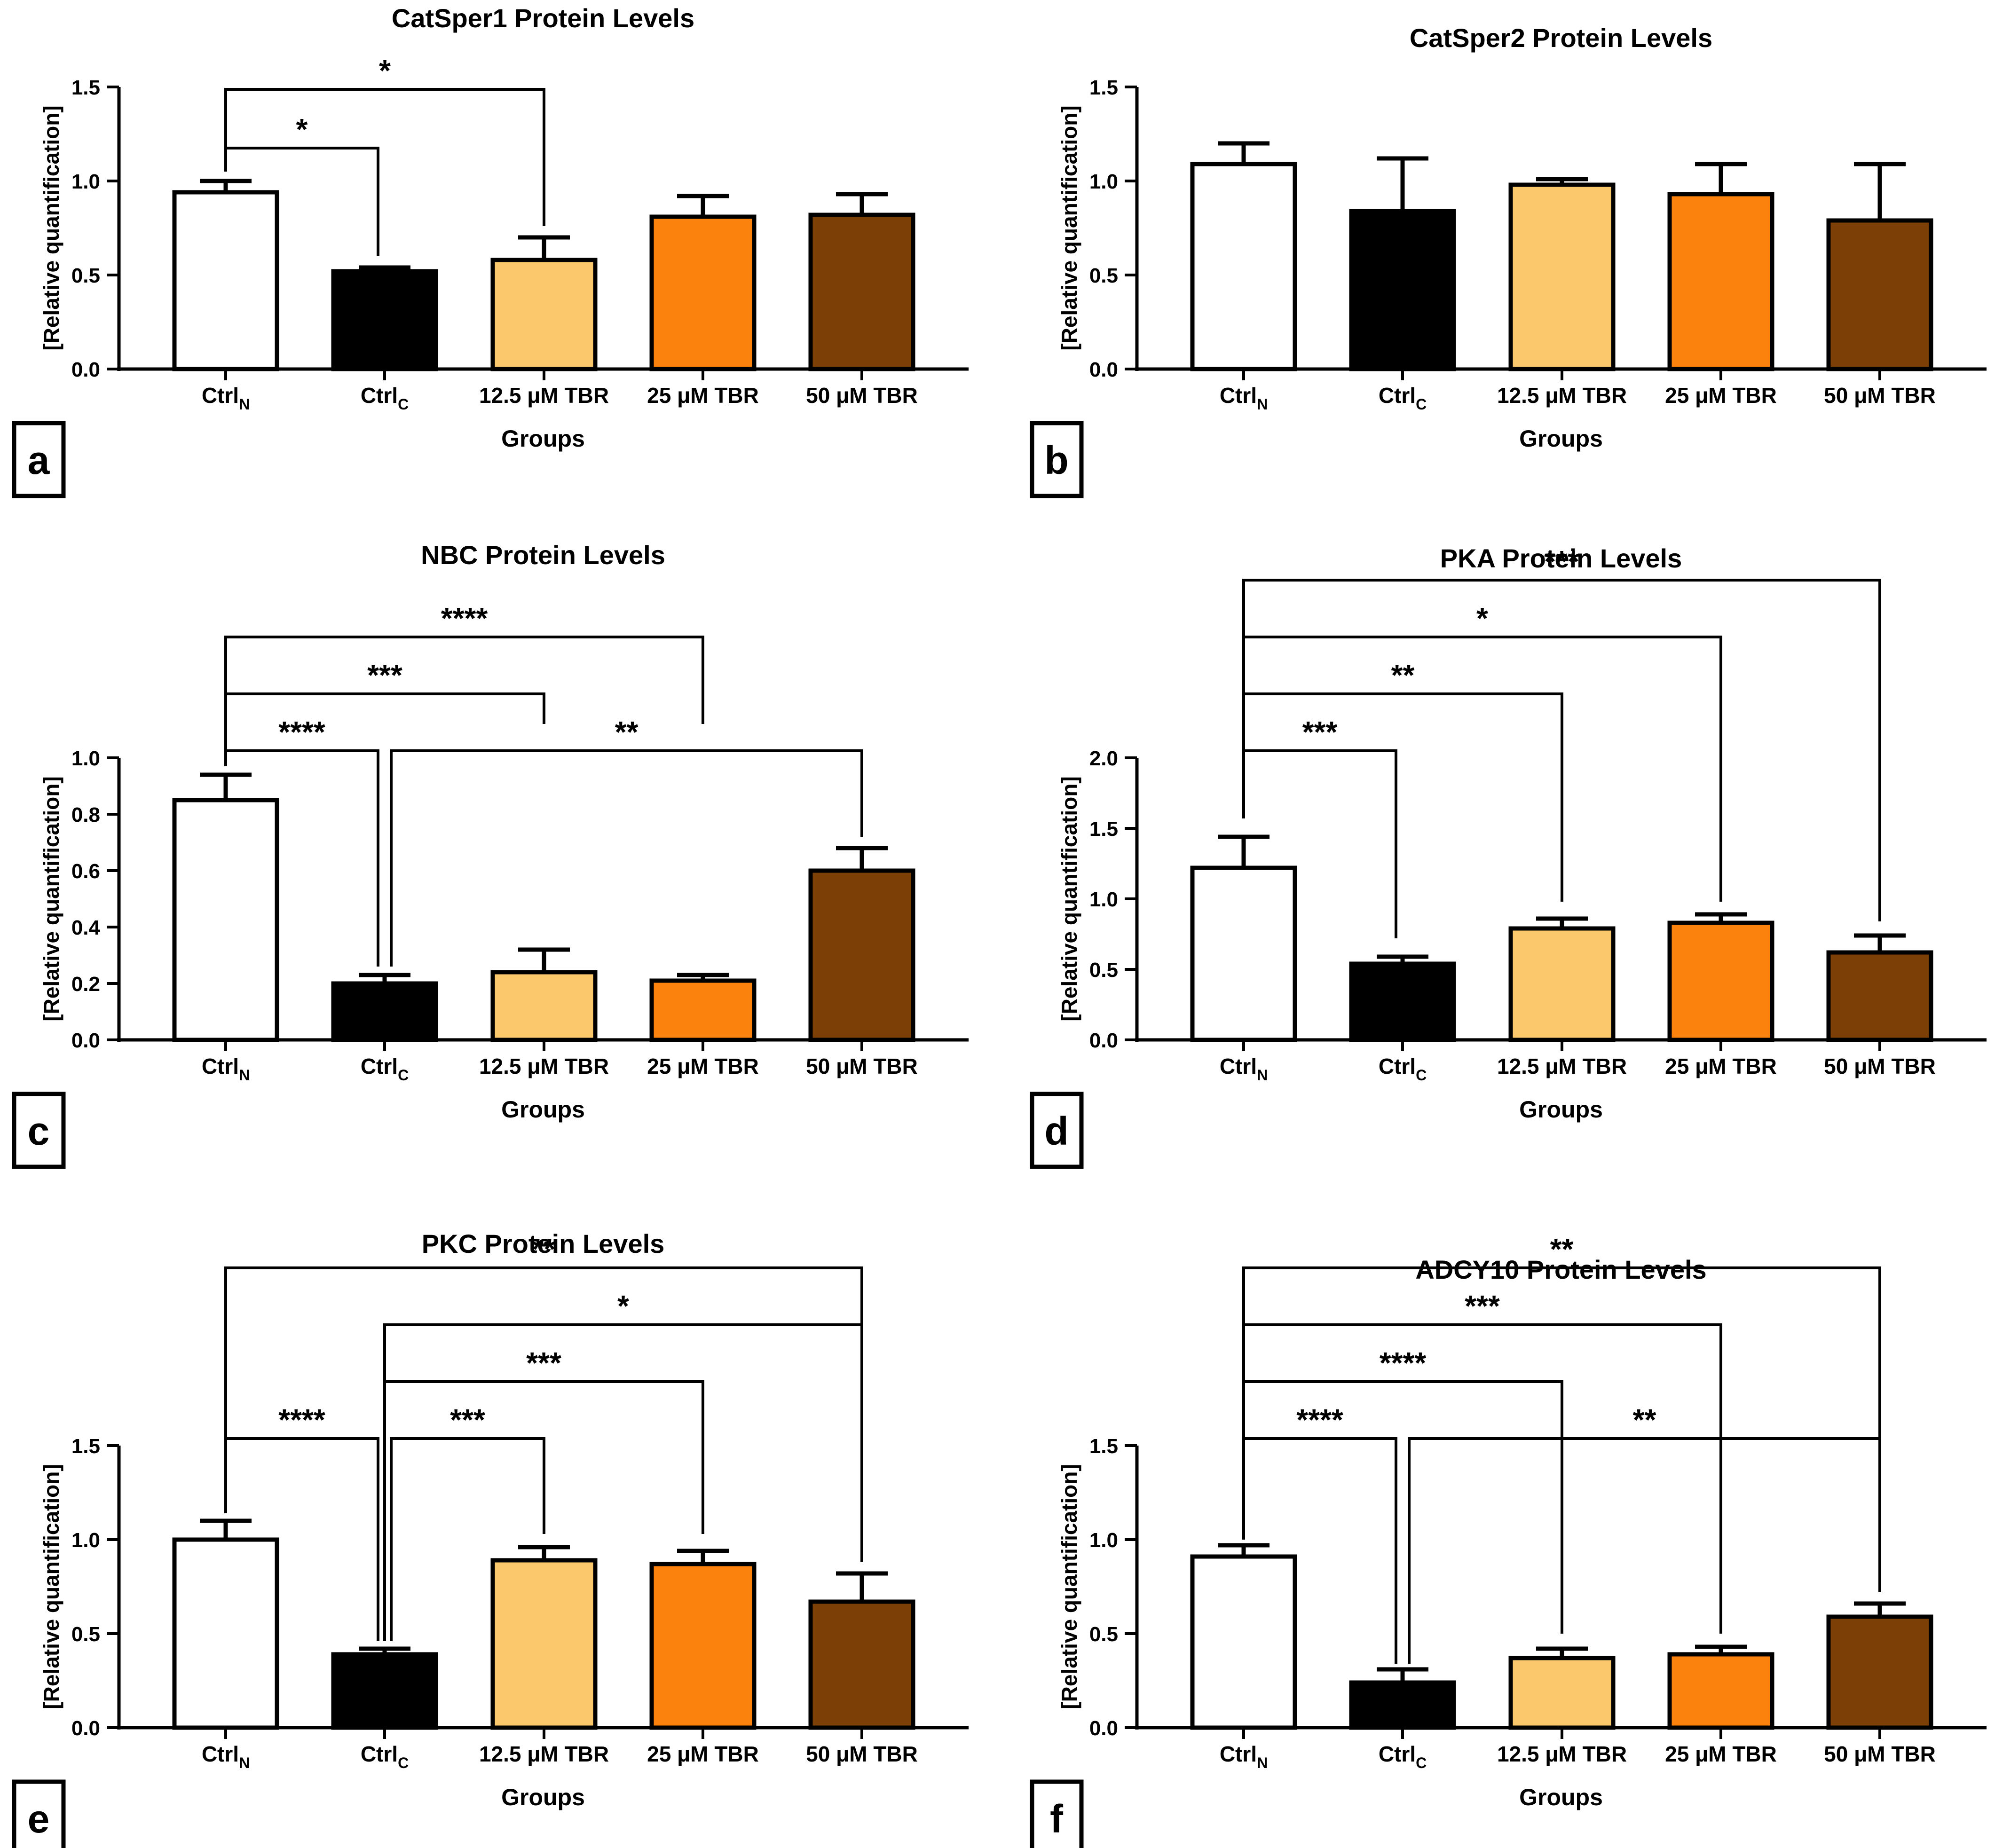 This screenshot has height=1848, width=1995. Describe the element at coordinates (86, 984) in the screenshot. I see `y-tick-label: 0.2` at that location.